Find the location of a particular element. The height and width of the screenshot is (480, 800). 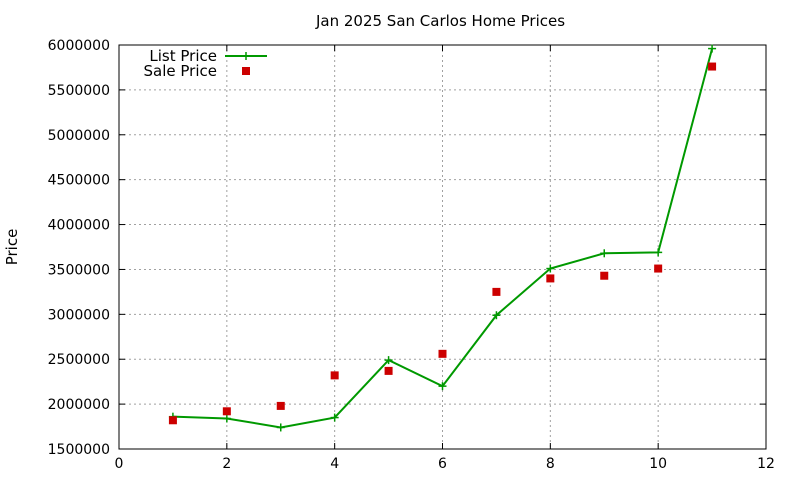

y-tick-label-8: 5500000 is located at coordinates (79, 91).